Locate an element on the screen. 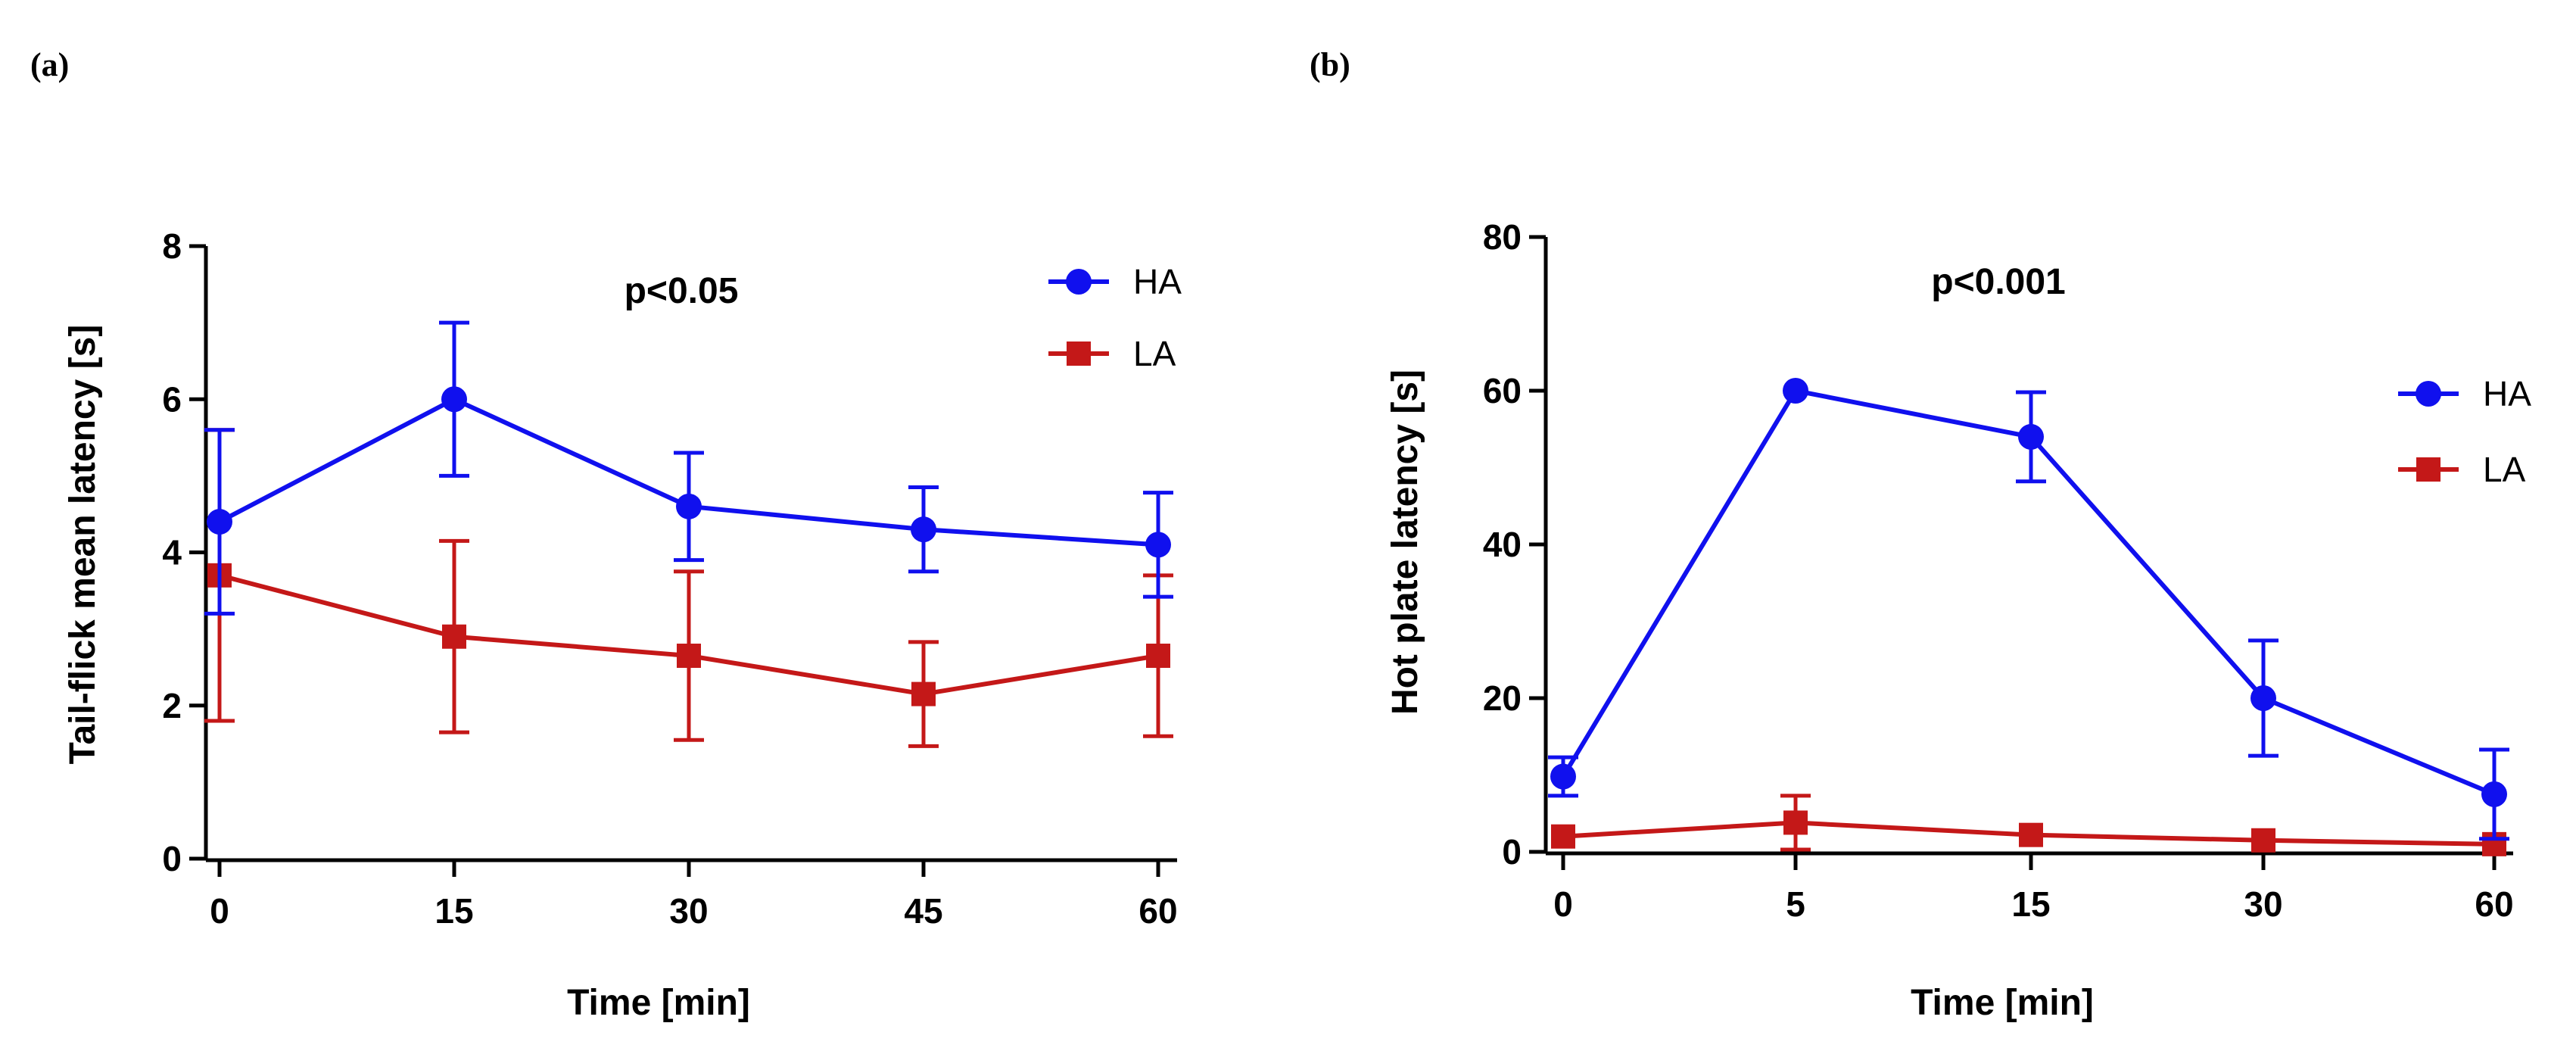 The height and width of the screenshot is (1051, 2576). legend-item-ha-a: HA is located at coordinates (1115, 281).